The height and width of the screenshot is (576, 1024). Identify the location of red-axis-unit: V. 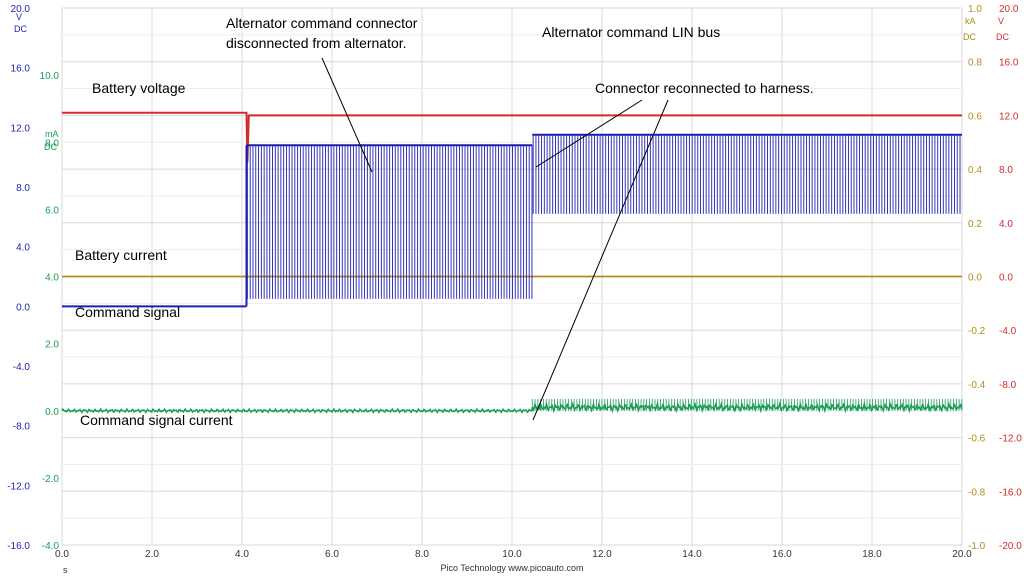
(1001, 21).